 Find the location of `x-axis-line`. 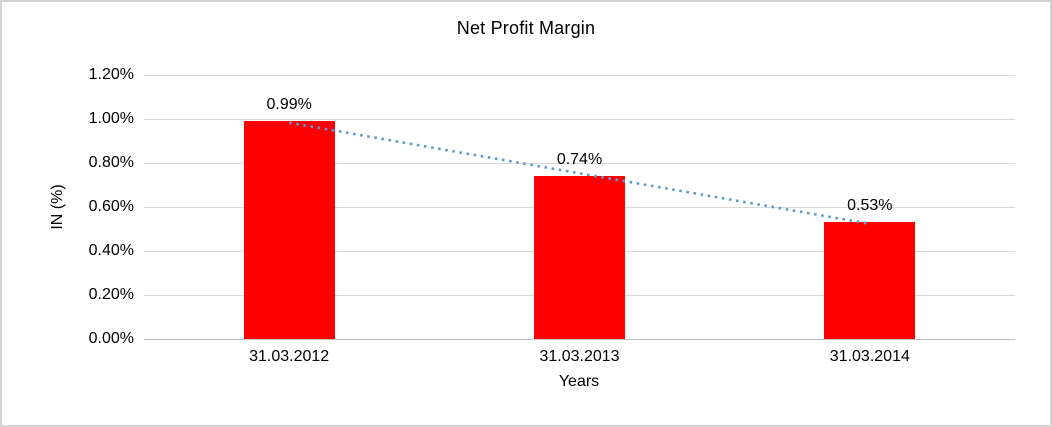

x-axis-line is located at coordinates (579, 339).